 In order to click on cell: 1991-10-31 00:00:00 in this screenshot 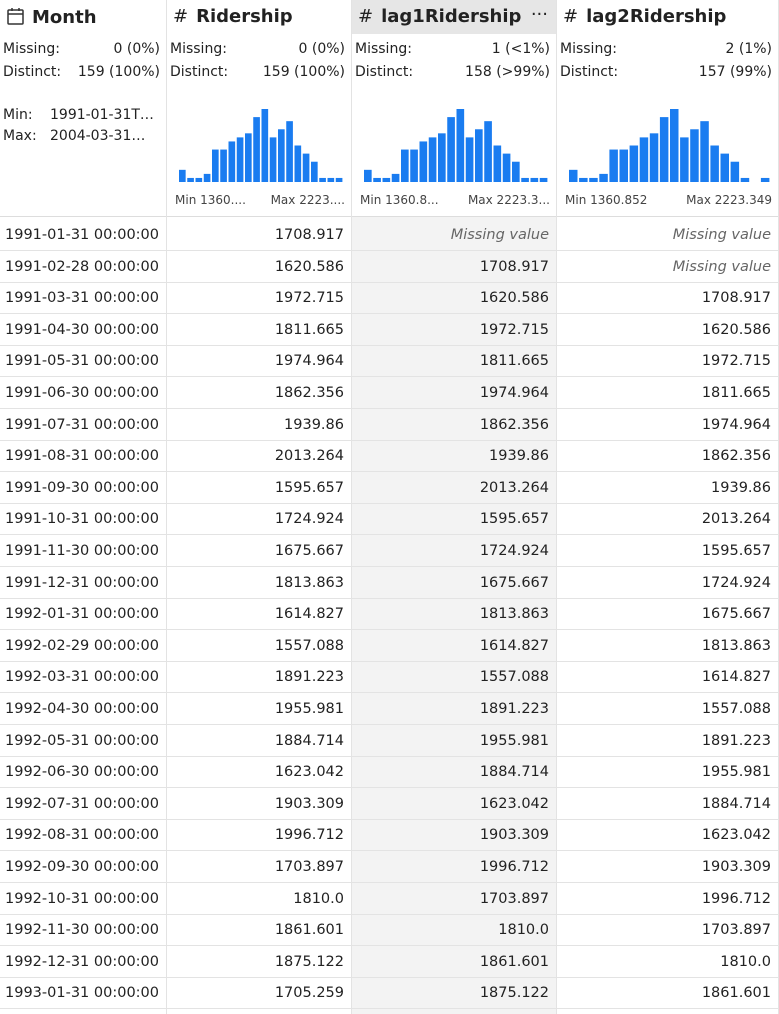, I will do `click(83, 520)`.